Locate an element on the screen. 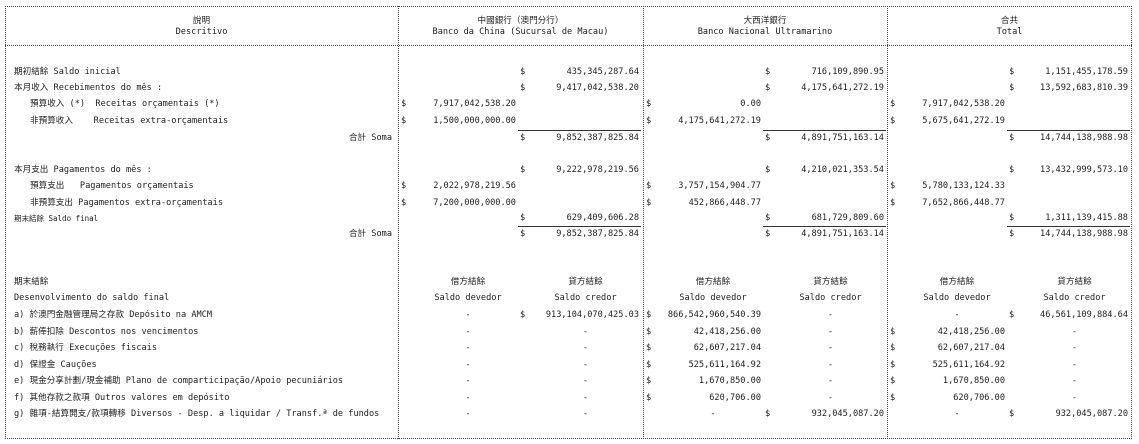  balance-title-zh: 期末結餘 is located at coordinates (31, 282).